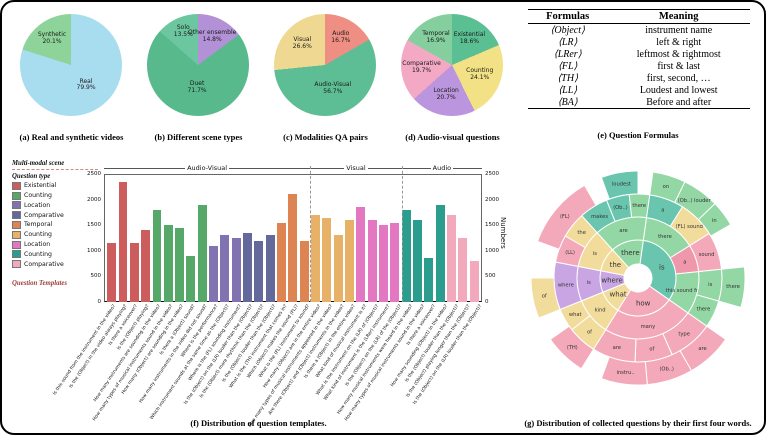 The height and width of the screenshot is (435, 766). Describe the element at coordinates (38, 254) in the screenshot. I see `legend-label: Counting` at that location.